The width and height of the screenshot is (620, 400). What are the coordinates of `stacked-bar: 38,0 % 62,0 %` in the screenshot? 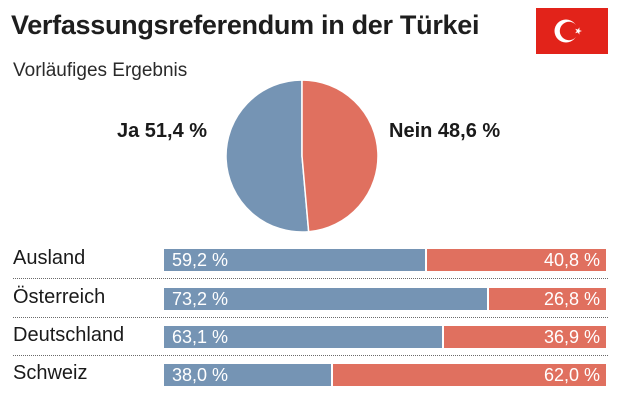 It's located at (385, 375).